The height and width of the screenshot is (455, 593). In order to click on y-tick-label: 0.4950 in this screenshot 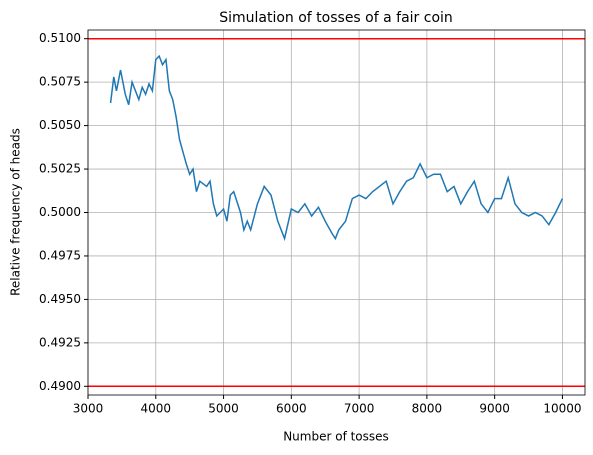, I will do `click(60, 299)`.